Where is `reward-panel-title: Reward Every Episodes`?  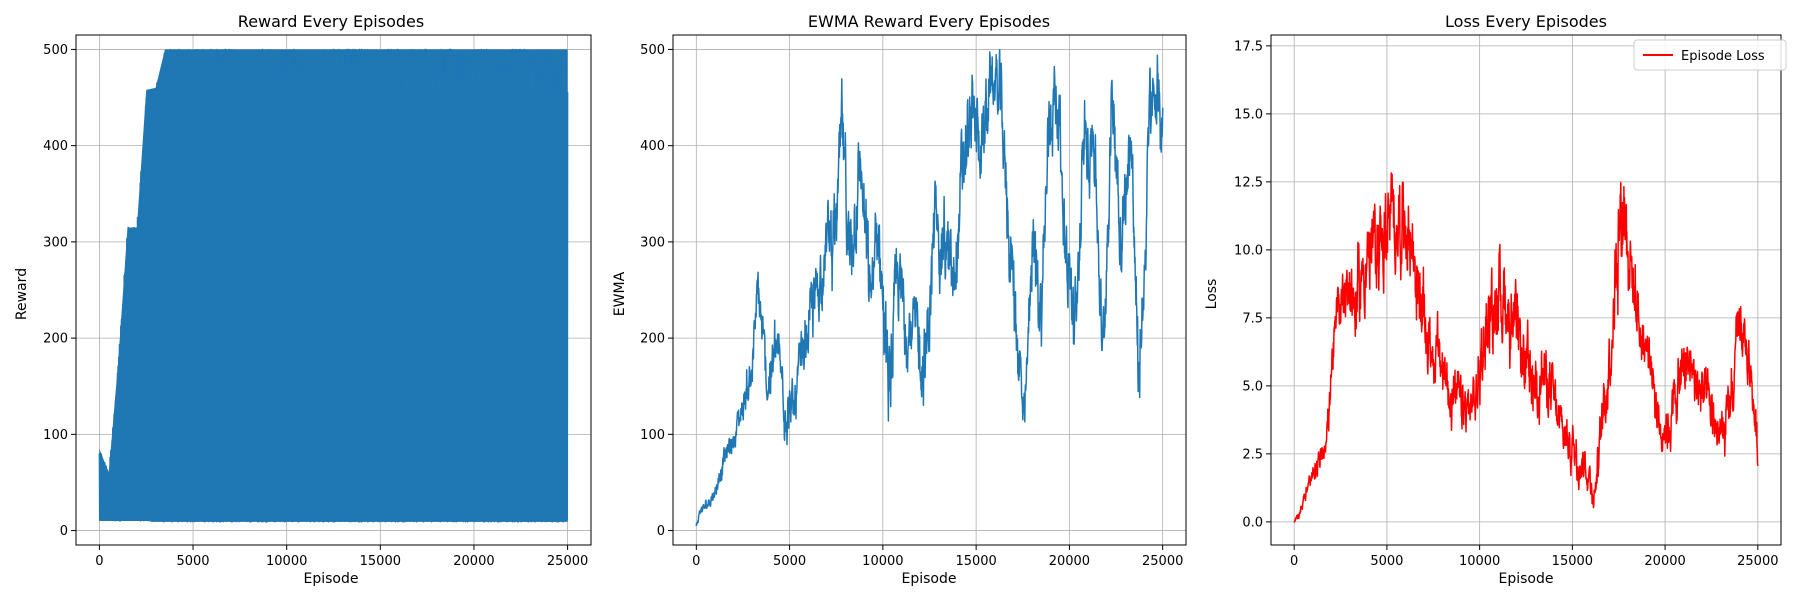
reward-panel-title: Reward Every Episodes is located at coordinates (331, 21).